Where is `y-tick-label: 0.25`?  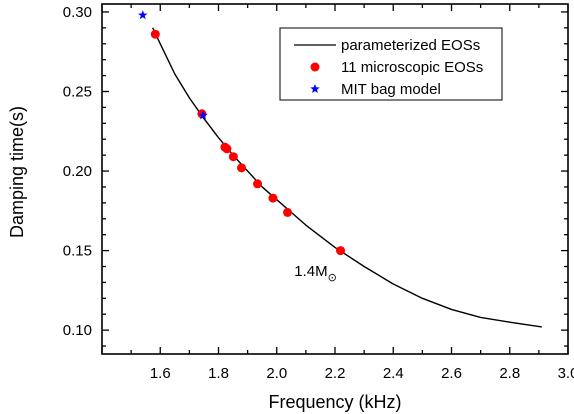
y-tick-label: 0.25 is located at coordinates (77, 92).